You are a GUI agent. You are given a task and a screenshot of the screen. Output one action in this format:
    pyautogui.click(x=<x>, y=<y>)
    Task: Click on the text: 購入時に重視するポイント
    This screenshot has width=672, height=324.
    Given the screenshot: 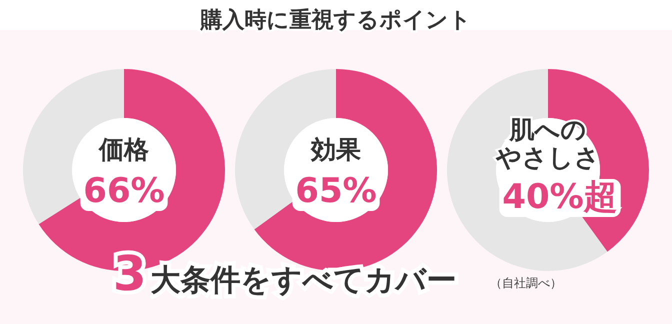 What is the action you would take?
    pyautogui.click(x=336, y=20)
    